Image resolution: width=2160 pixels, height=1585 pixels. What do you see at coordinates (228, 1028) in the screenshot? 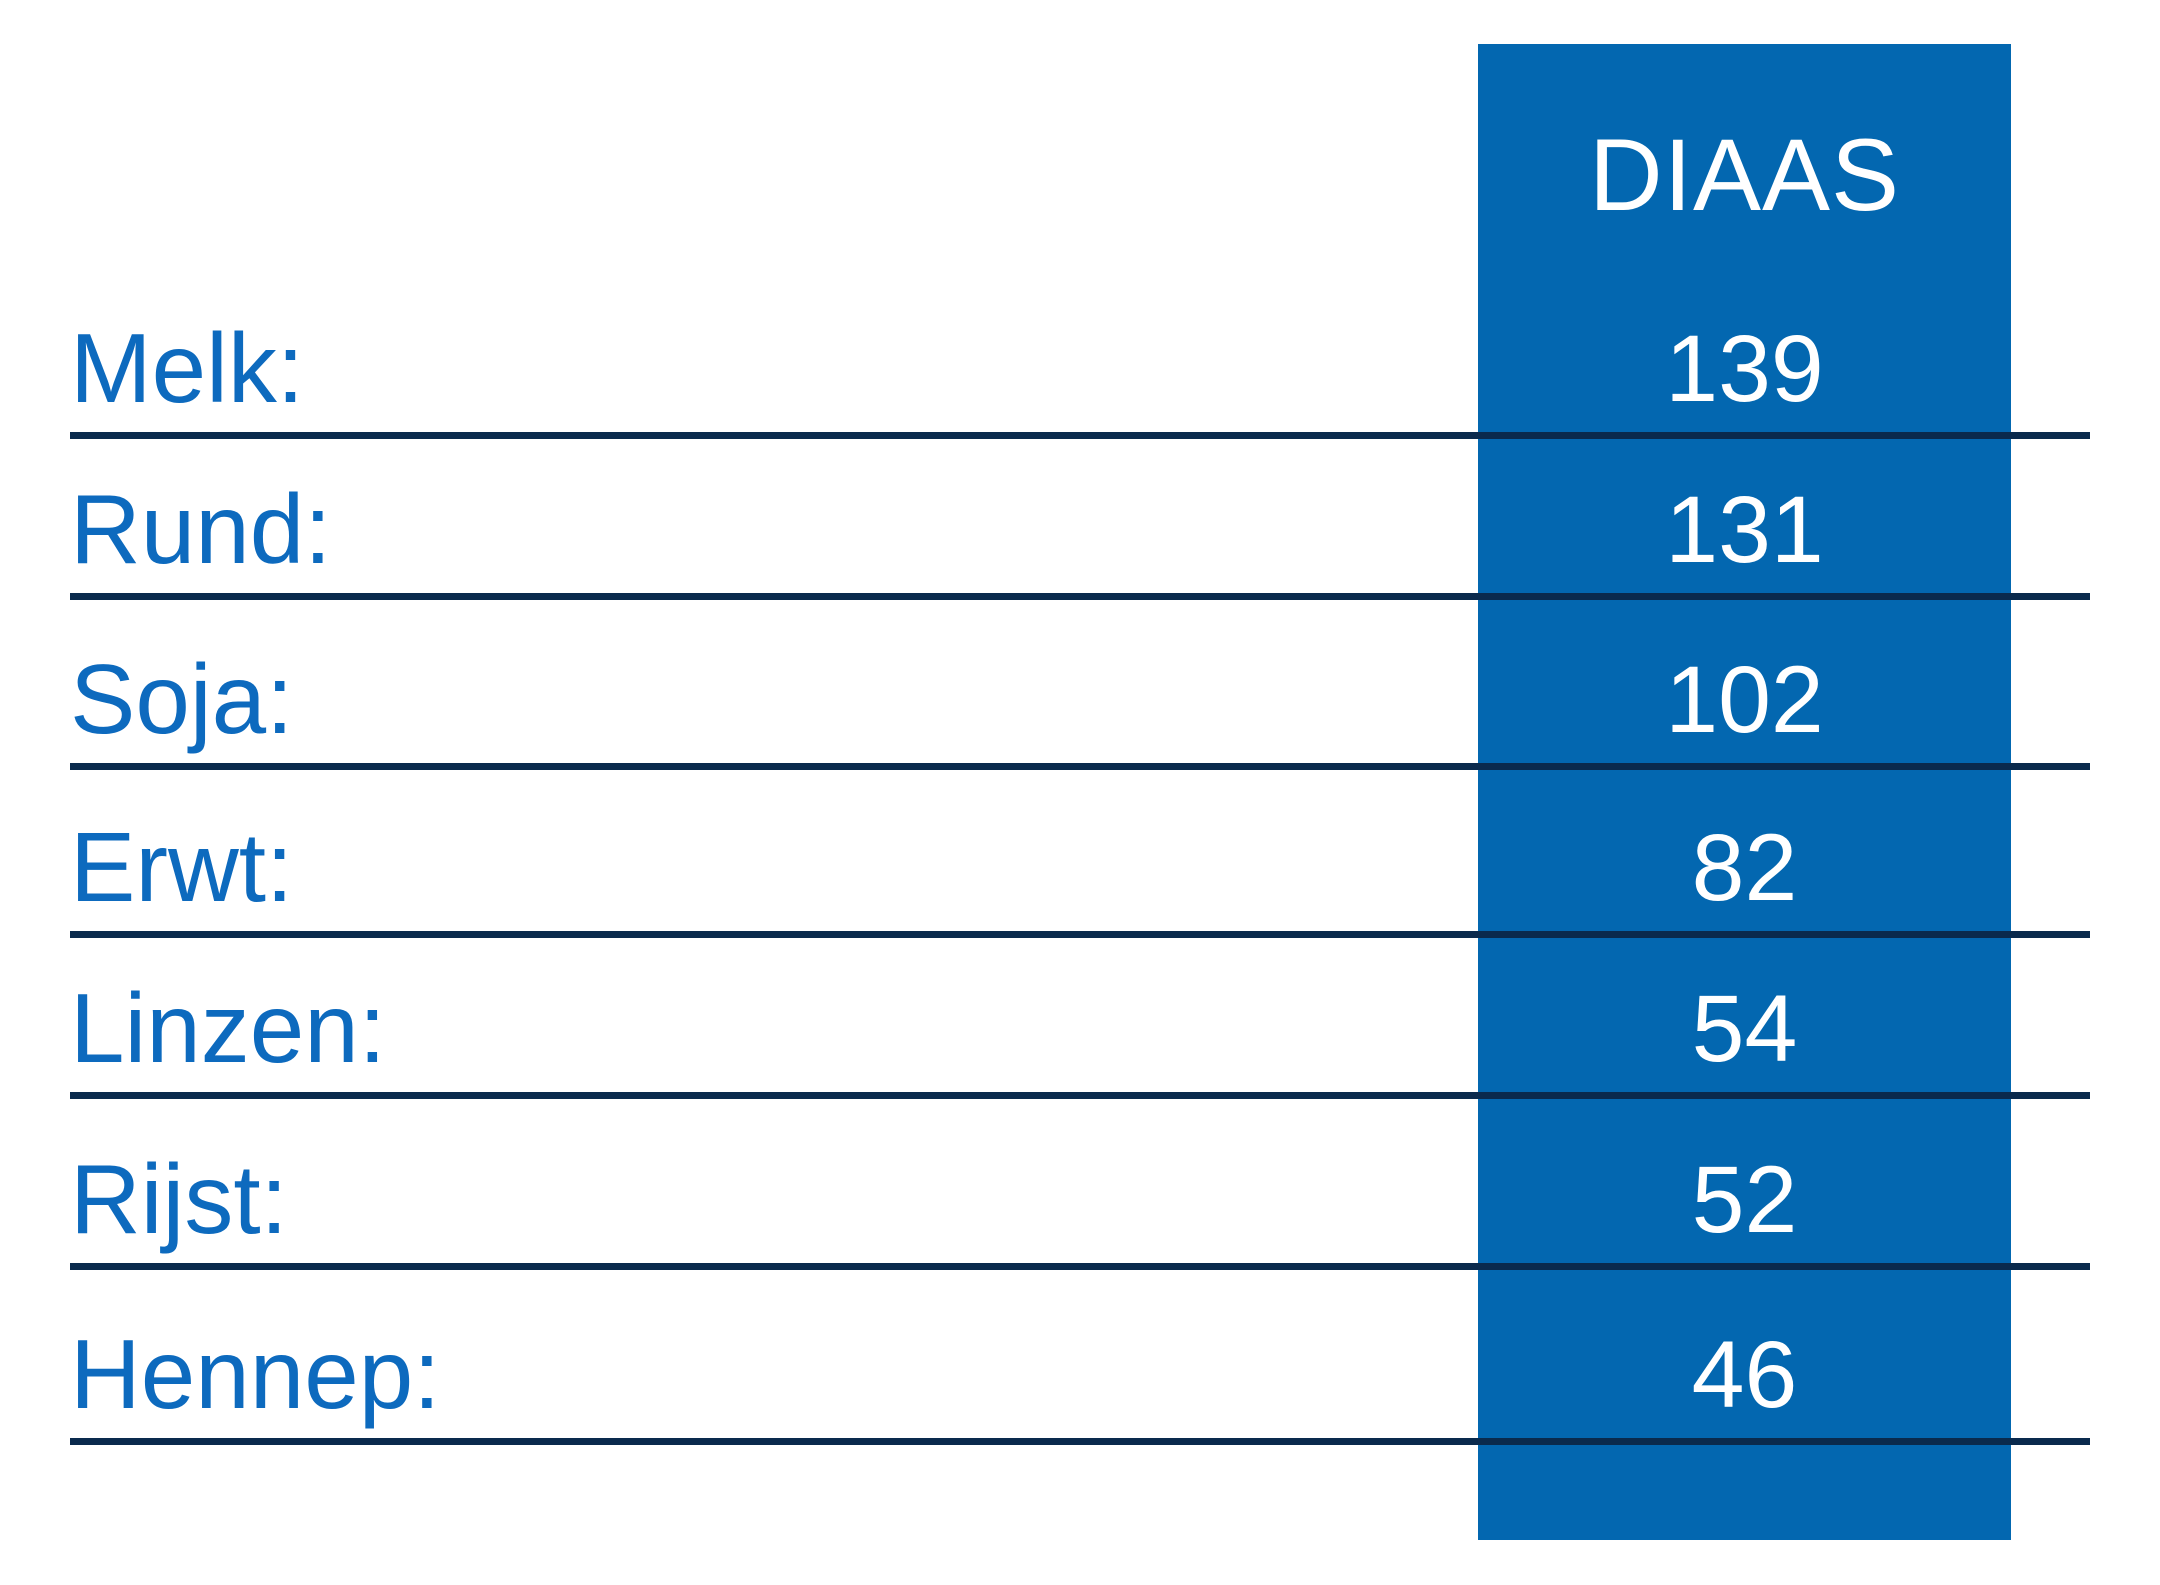
I see `row-label: Linzen:` at bounding box center [228, 1028].